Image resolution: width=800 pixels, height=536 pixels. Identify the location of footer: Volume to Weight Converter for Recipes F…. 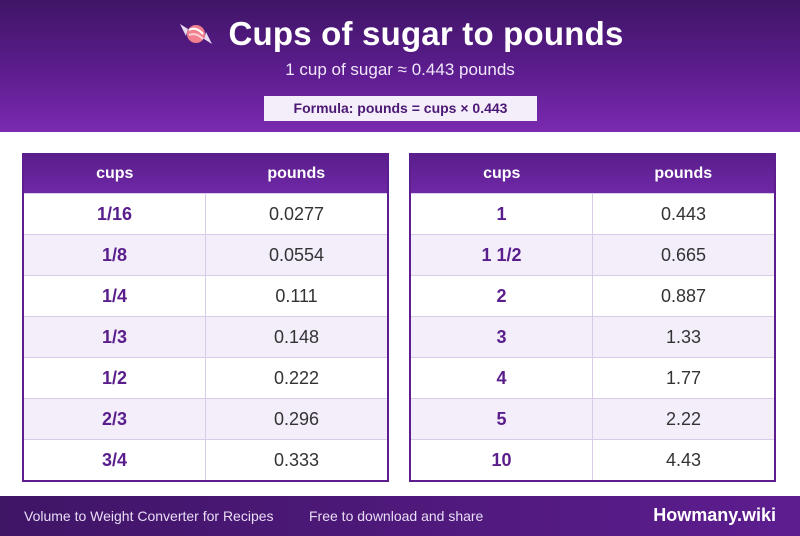
(400, 516).